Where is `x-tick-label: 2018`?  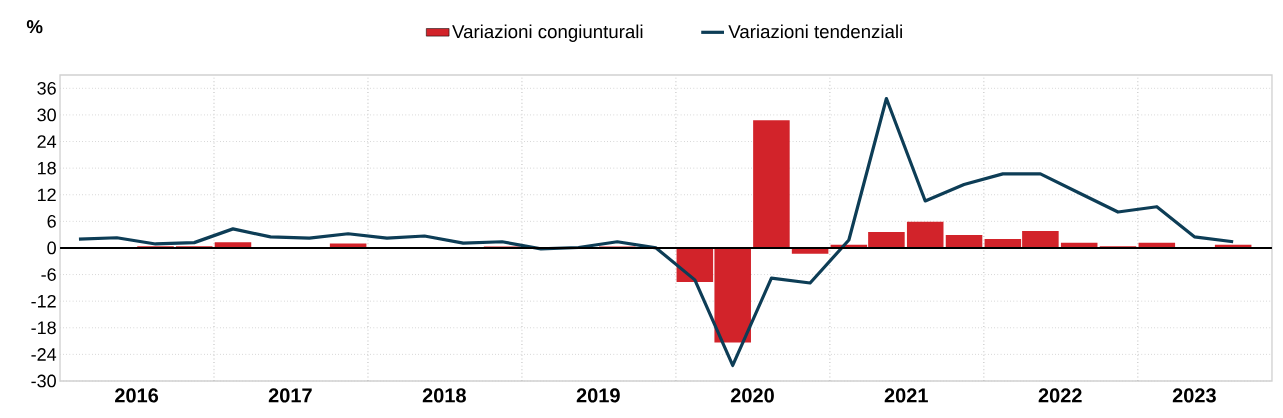 x-tick-label: 2018 is located at coordinates (444, 395).